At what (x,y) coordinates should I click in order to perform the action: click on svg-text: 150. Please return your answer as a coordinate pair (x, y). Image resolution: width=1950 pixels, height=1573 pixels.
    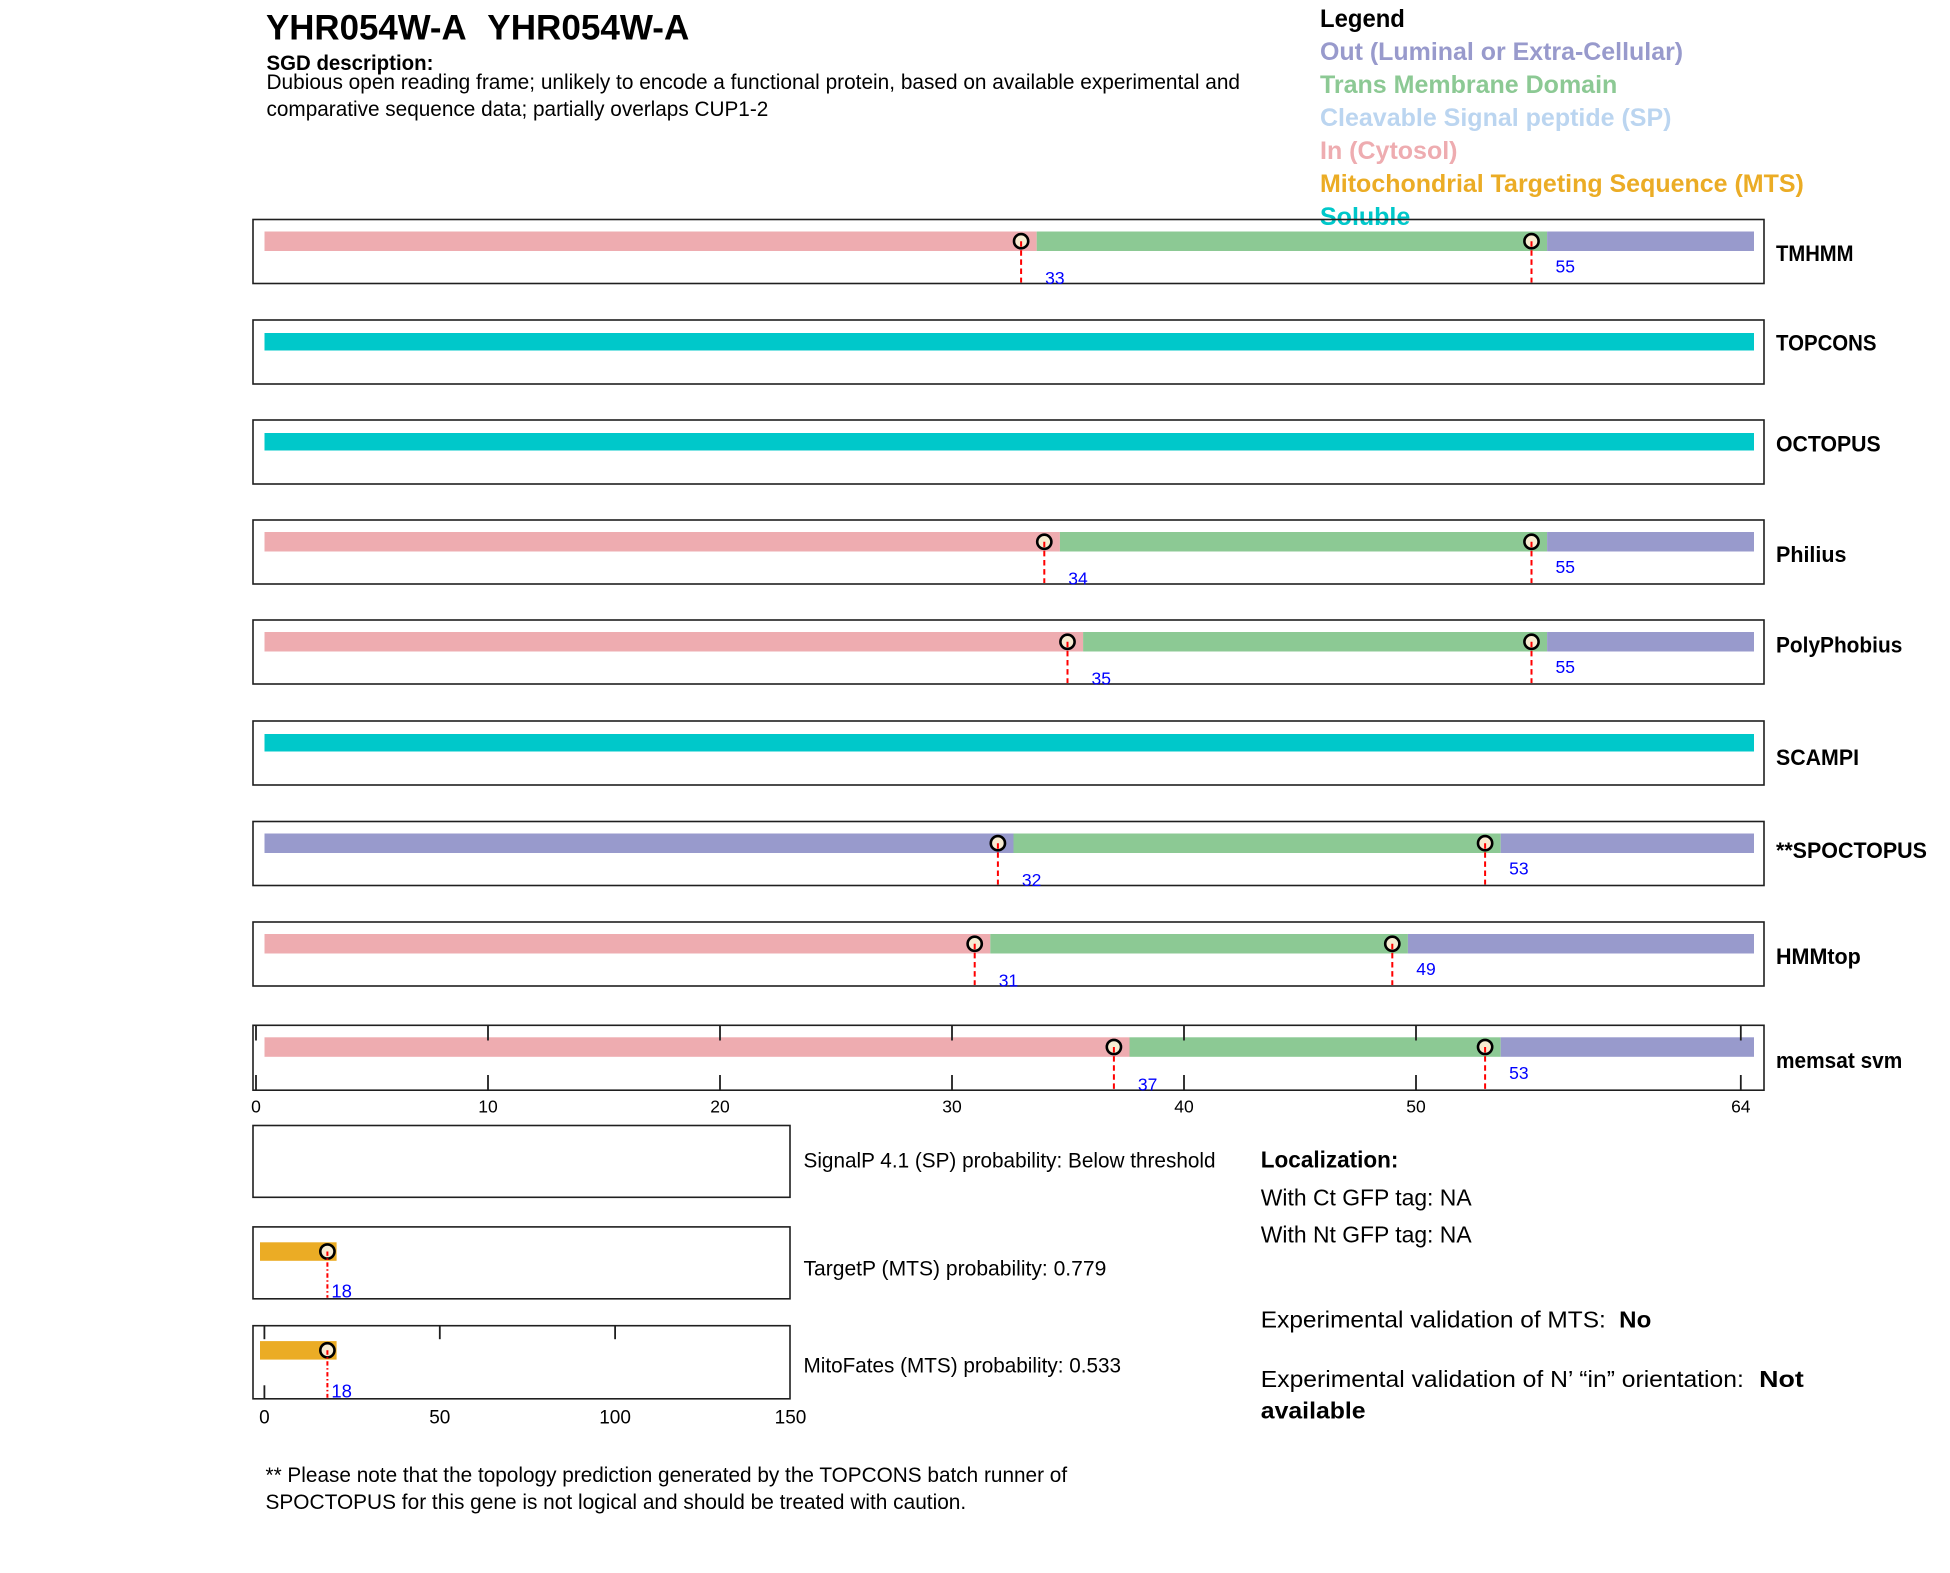
    Looking at the image, I should click on (791, 1418).